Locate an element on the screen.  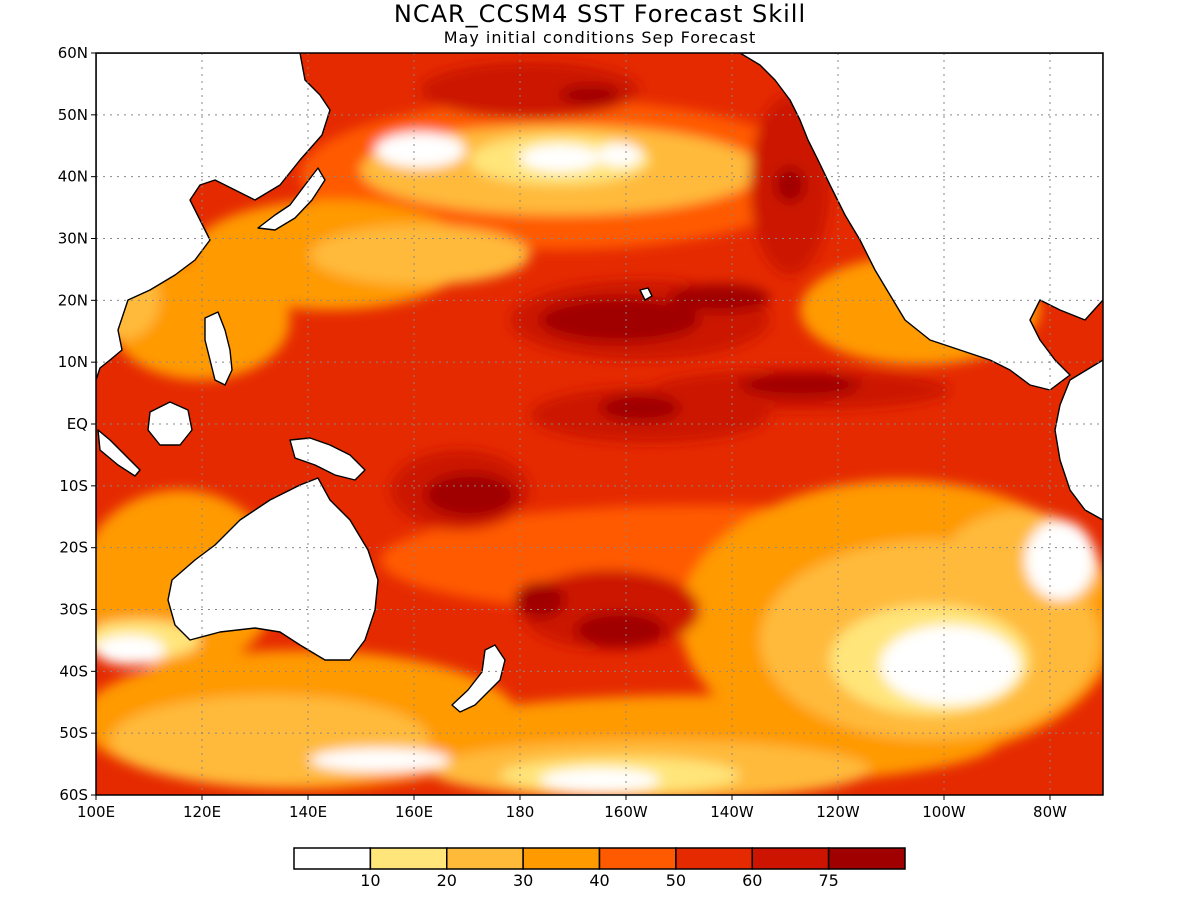
north-america-landmass is located at coordinates (921, 222).